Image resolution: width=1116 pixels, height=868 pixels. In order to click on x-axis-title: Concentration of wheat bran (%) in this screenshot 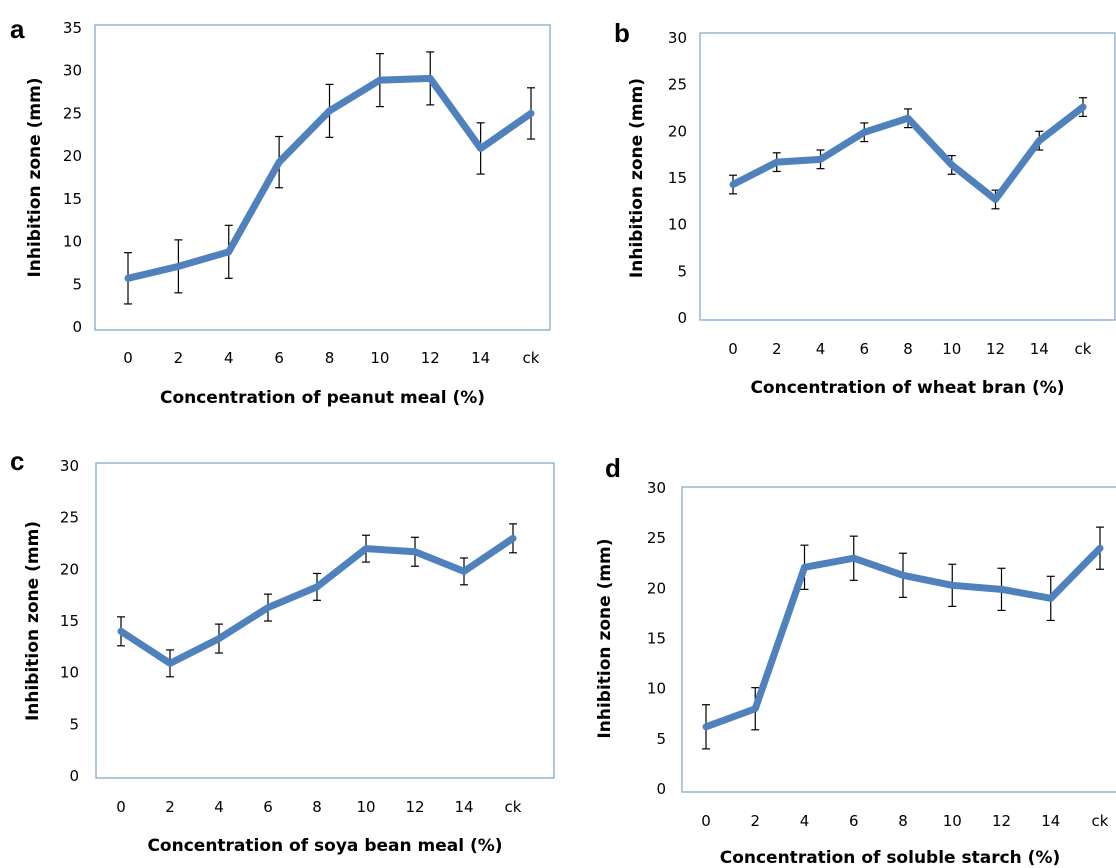, I will do `click(907, 388)`.